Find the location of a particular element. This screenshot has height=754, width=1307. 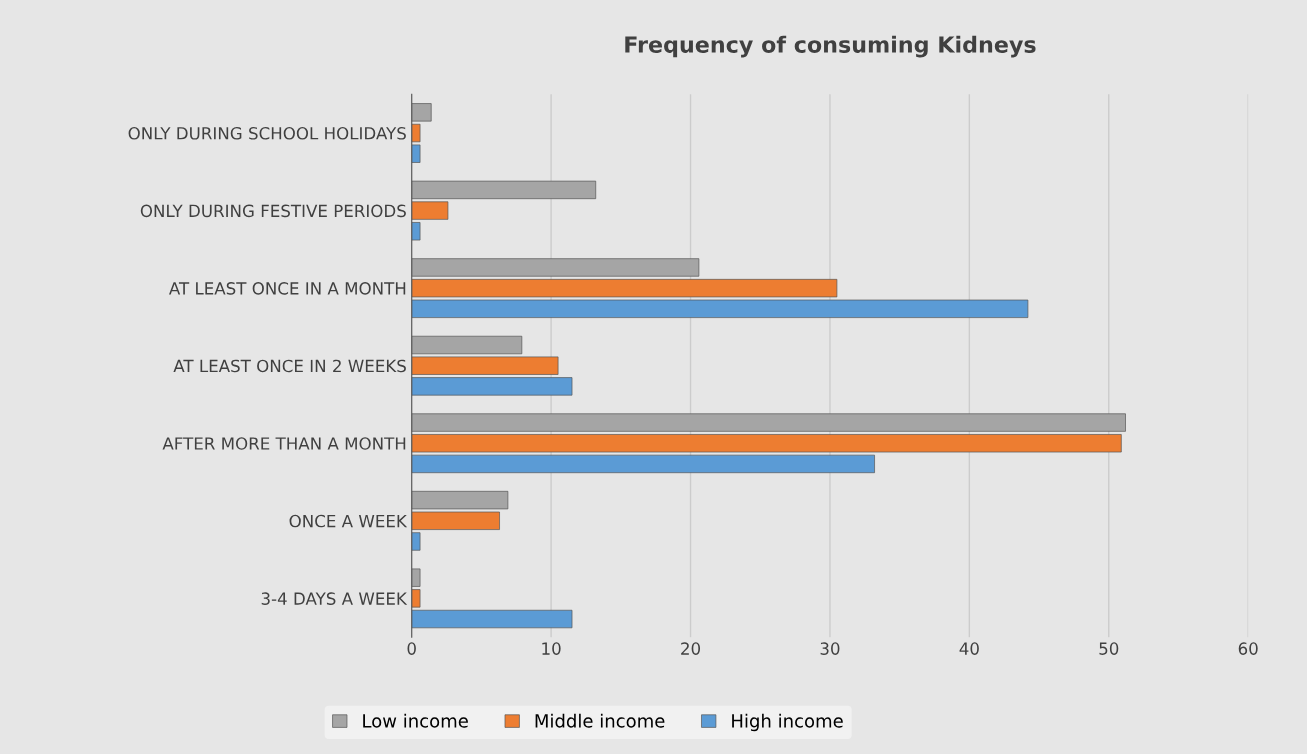

legend-label: High income is located at coordinates (787, 722).